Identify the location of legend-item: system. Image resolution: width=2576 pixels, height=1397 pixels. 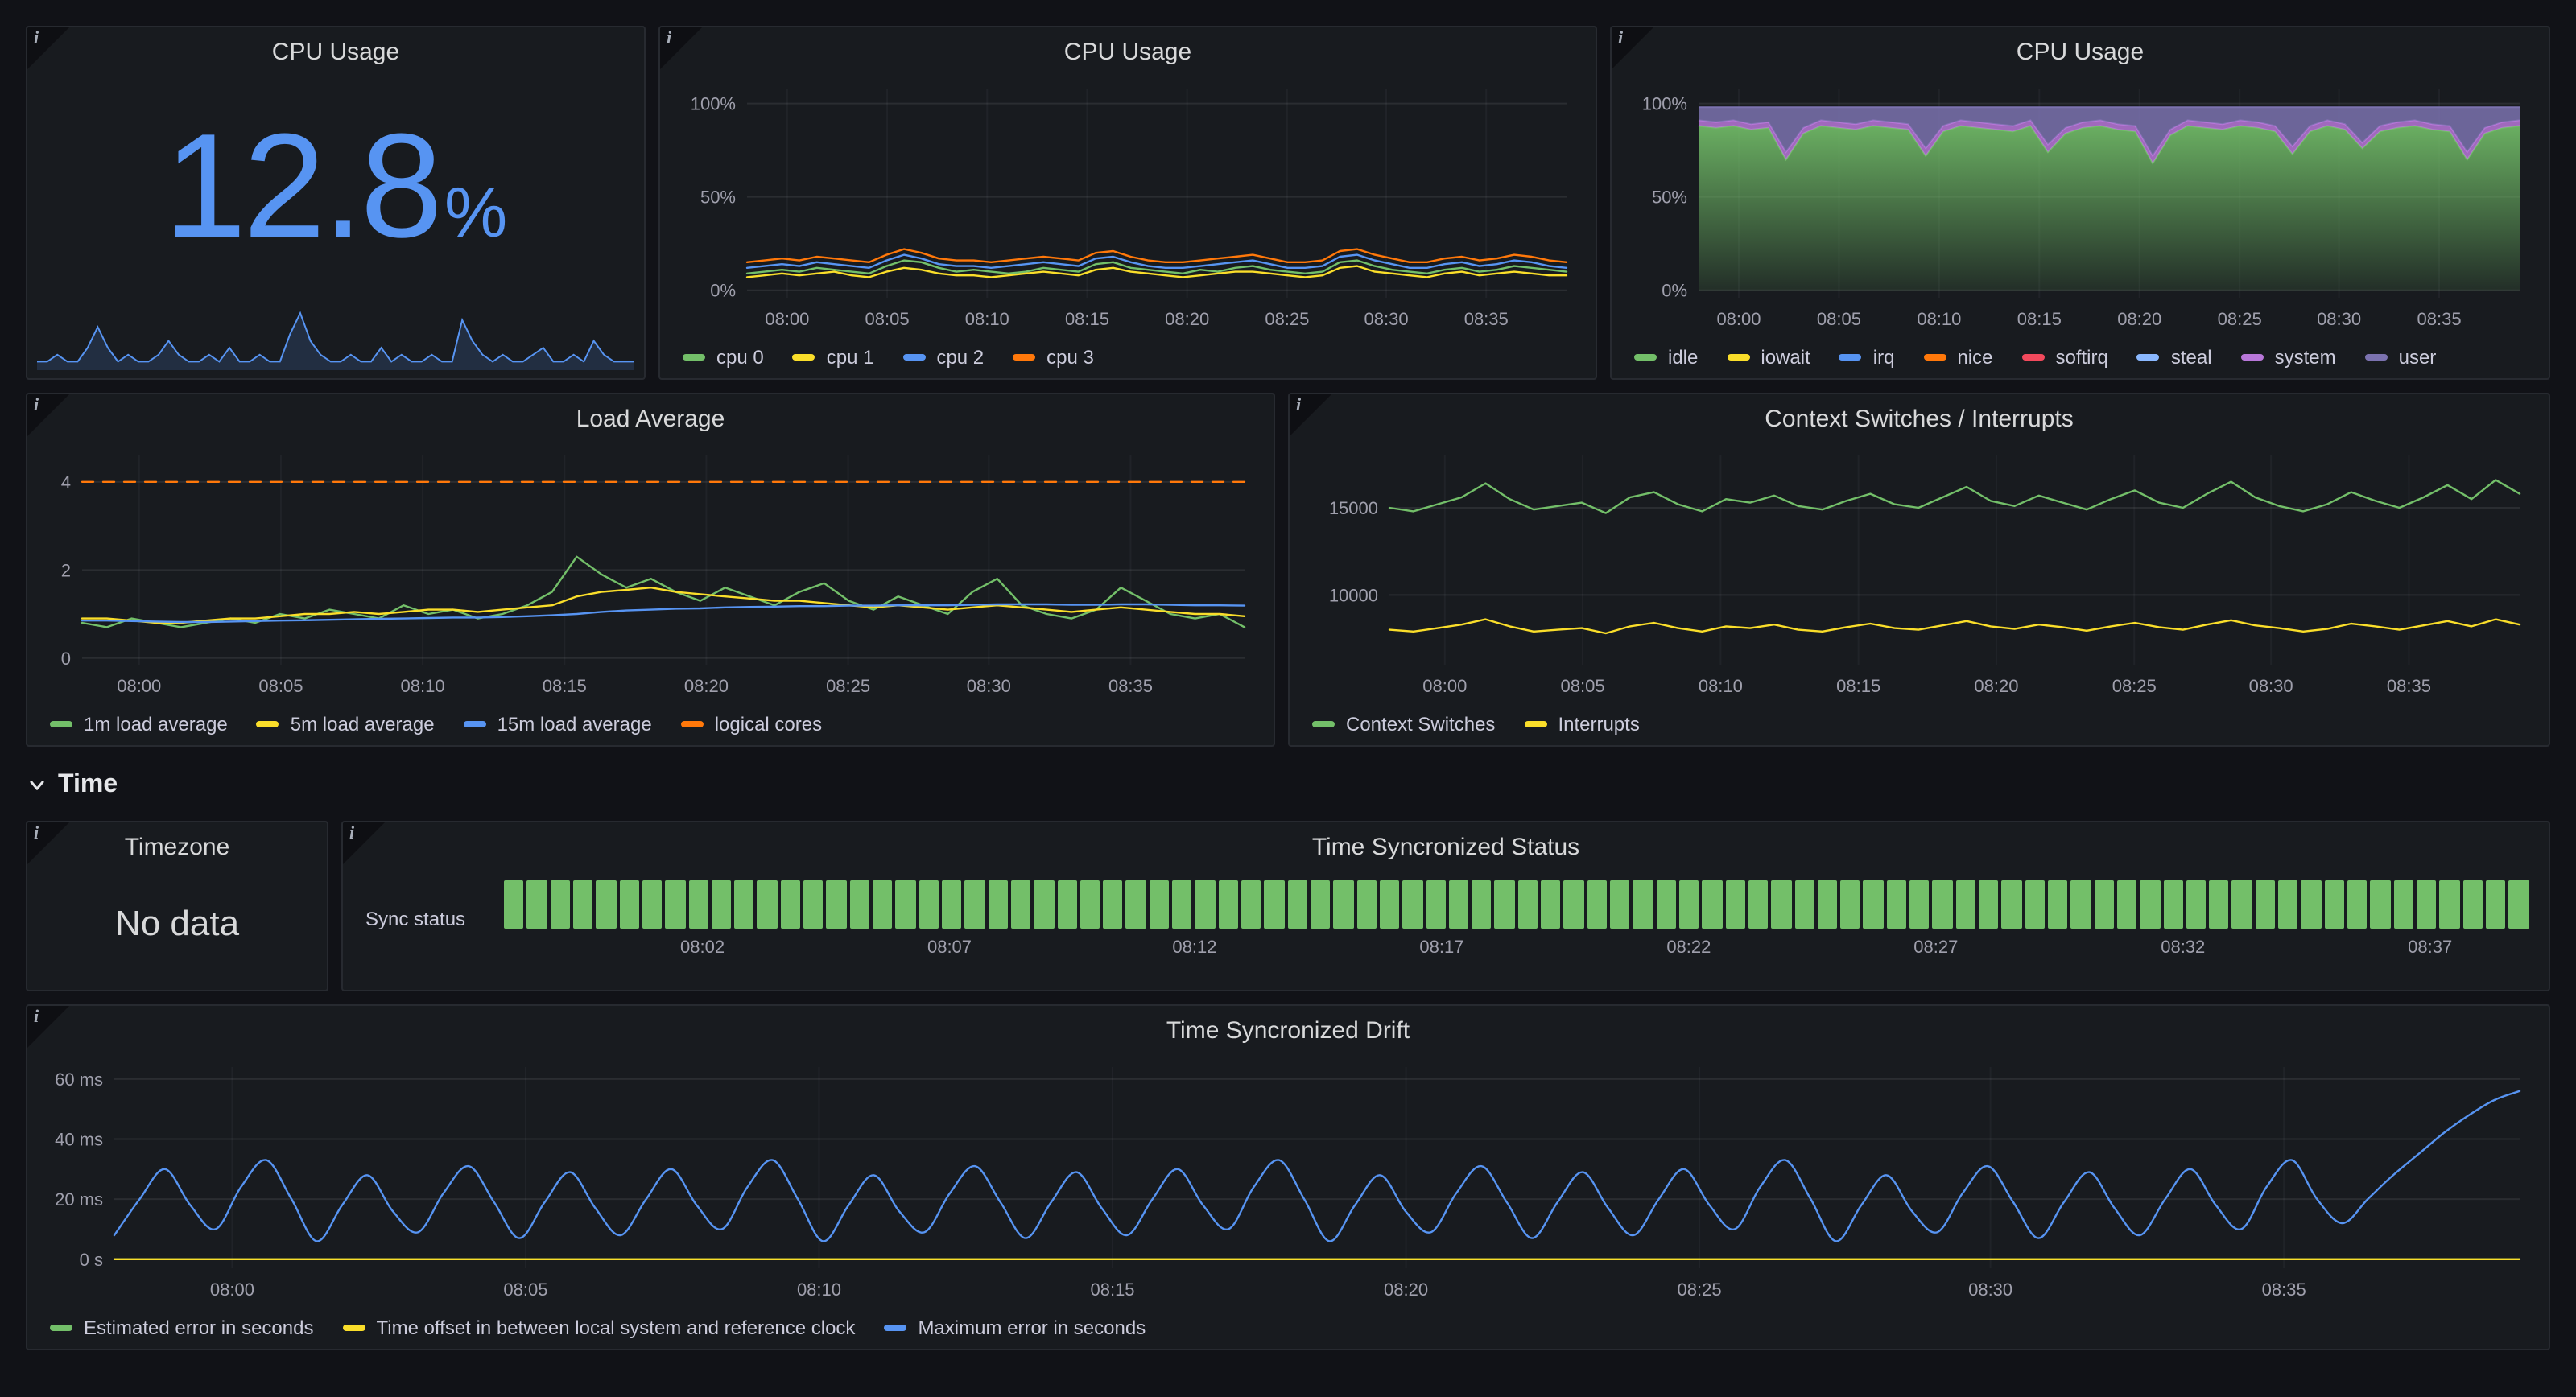
(2288, 357).